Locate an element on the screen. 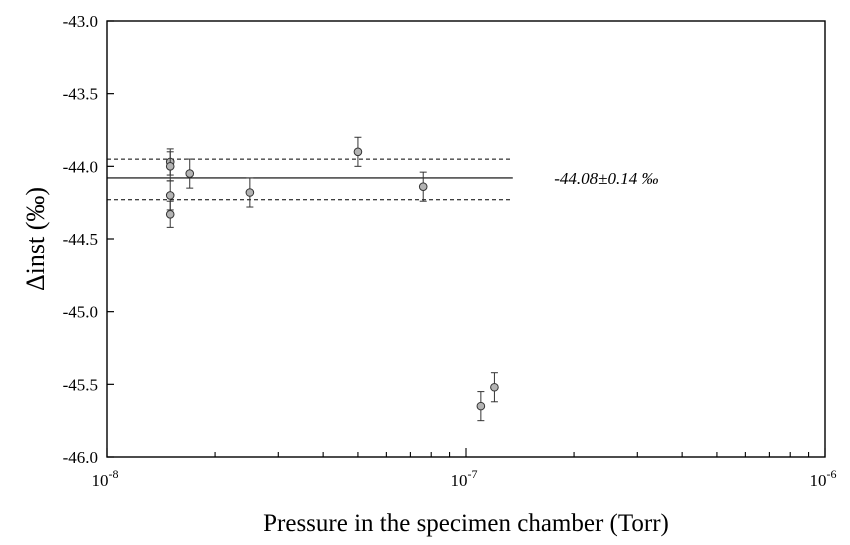 Image resolution: width=850 pixels, height=545 pixels. x-tick-label: 10⁻⁷ is located at coordinates (464, 478).